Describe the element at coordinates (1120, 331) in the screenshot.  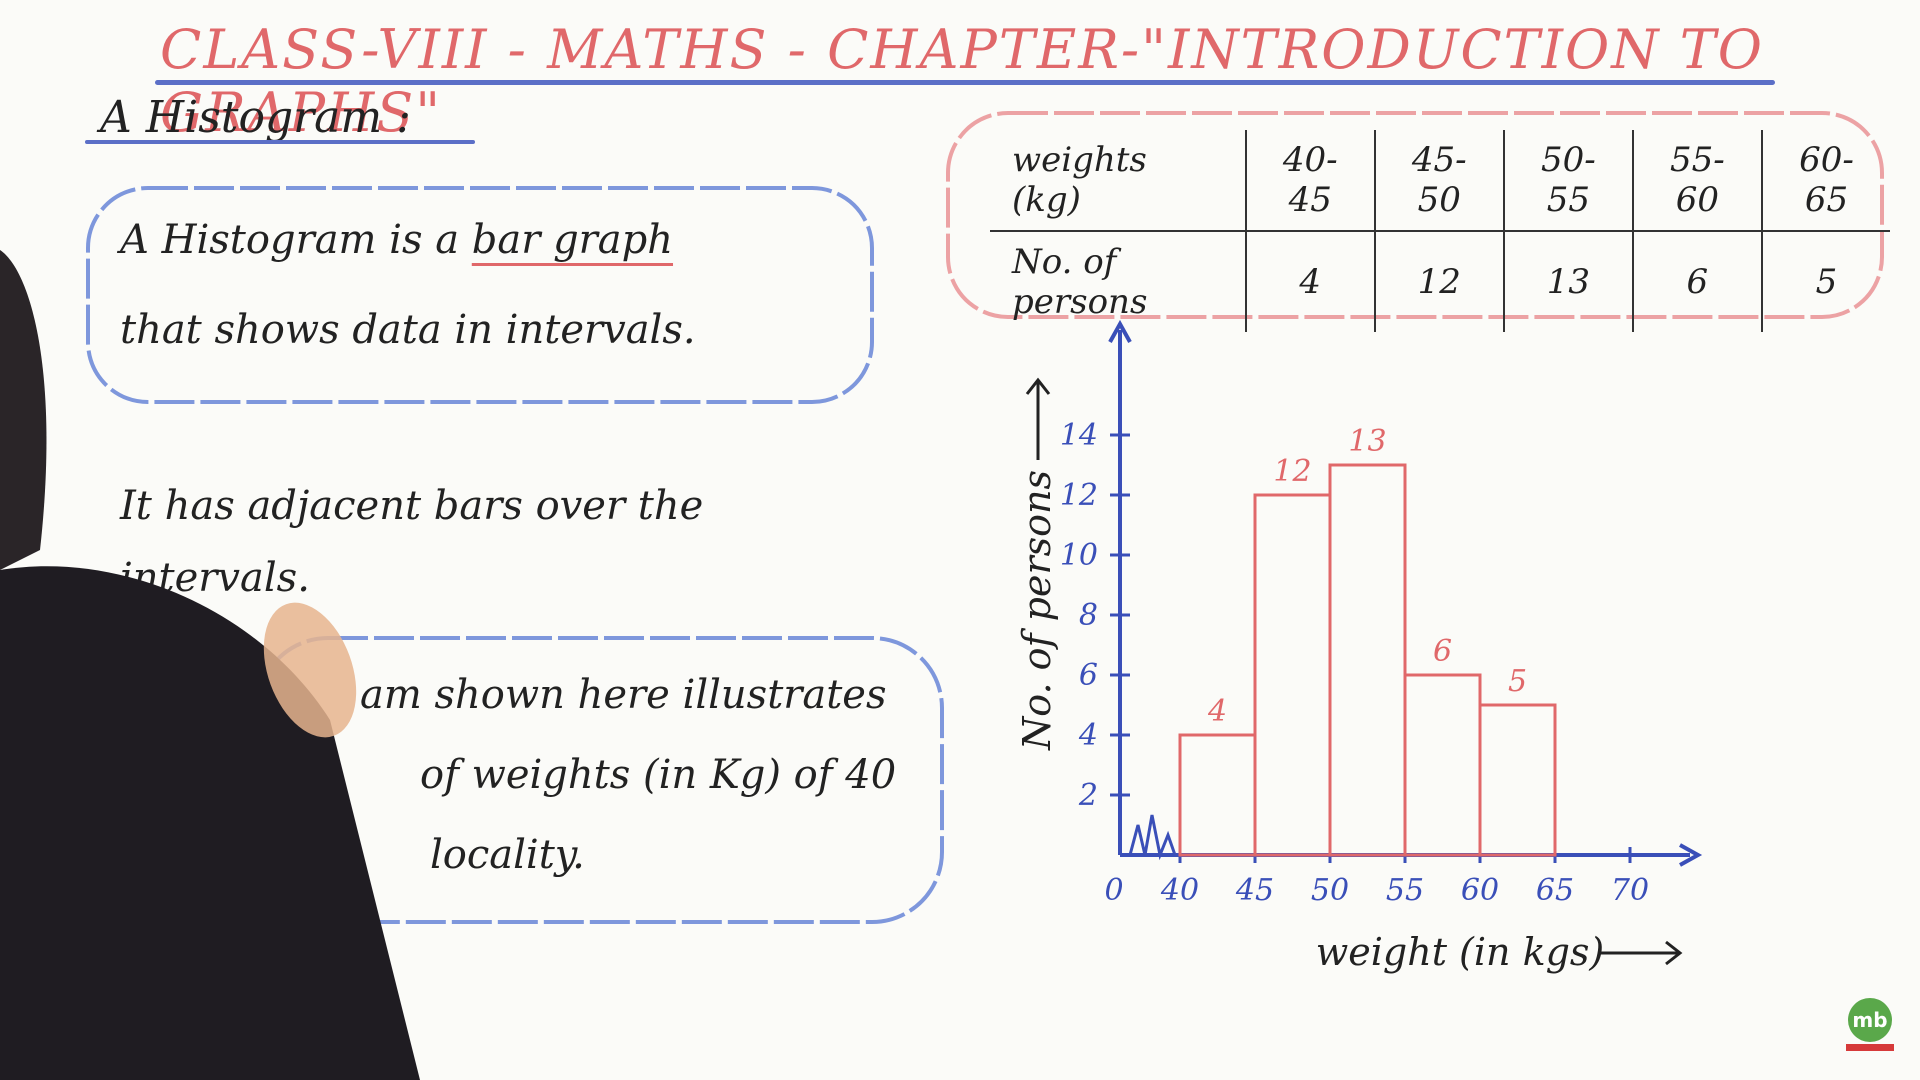
I see `y-axis-arrow` at that location.